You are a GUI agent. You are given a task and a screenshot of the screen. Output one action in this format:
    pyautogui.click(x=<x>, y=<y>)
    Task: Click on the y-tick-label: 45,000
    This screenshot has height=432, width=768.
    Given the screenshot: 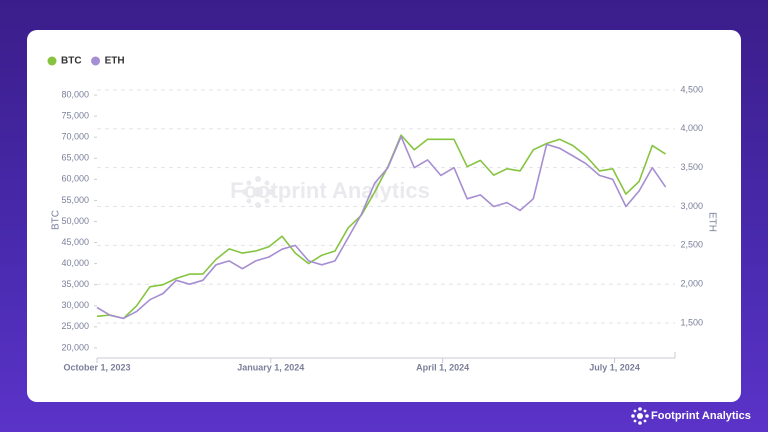 What is the action you would take?
    pyautogui.click(x=75, y=242)
    